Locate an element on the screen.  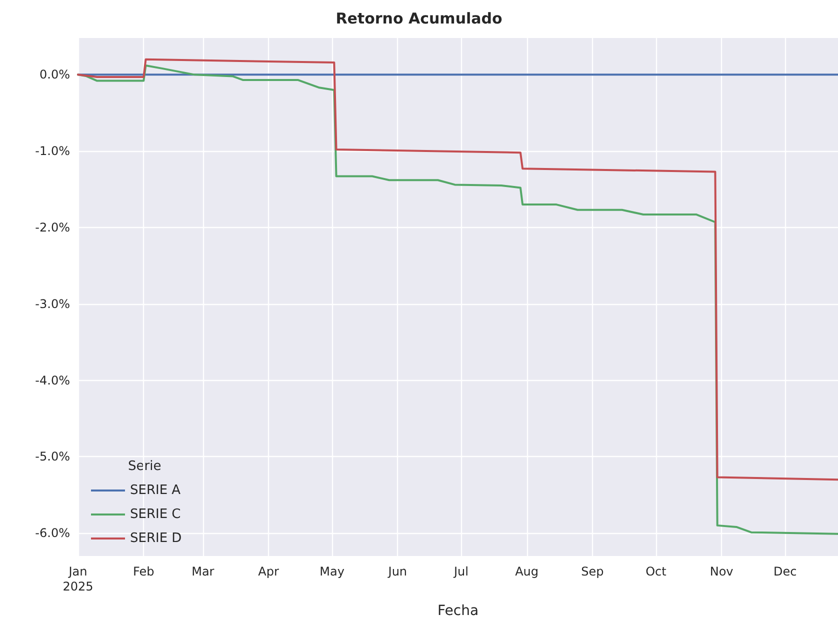
x-tick-label: Apr is located at coordinates (268, 571).